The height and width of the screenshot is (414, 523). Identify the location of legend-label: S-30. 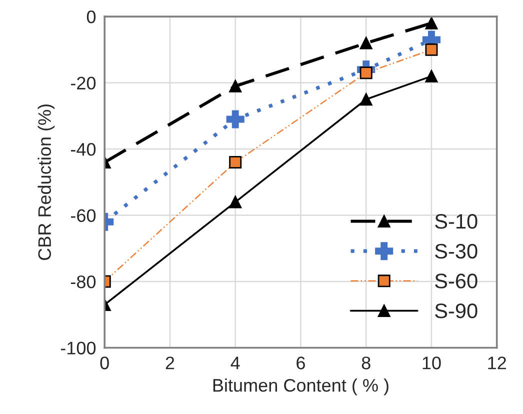
(456, 251).